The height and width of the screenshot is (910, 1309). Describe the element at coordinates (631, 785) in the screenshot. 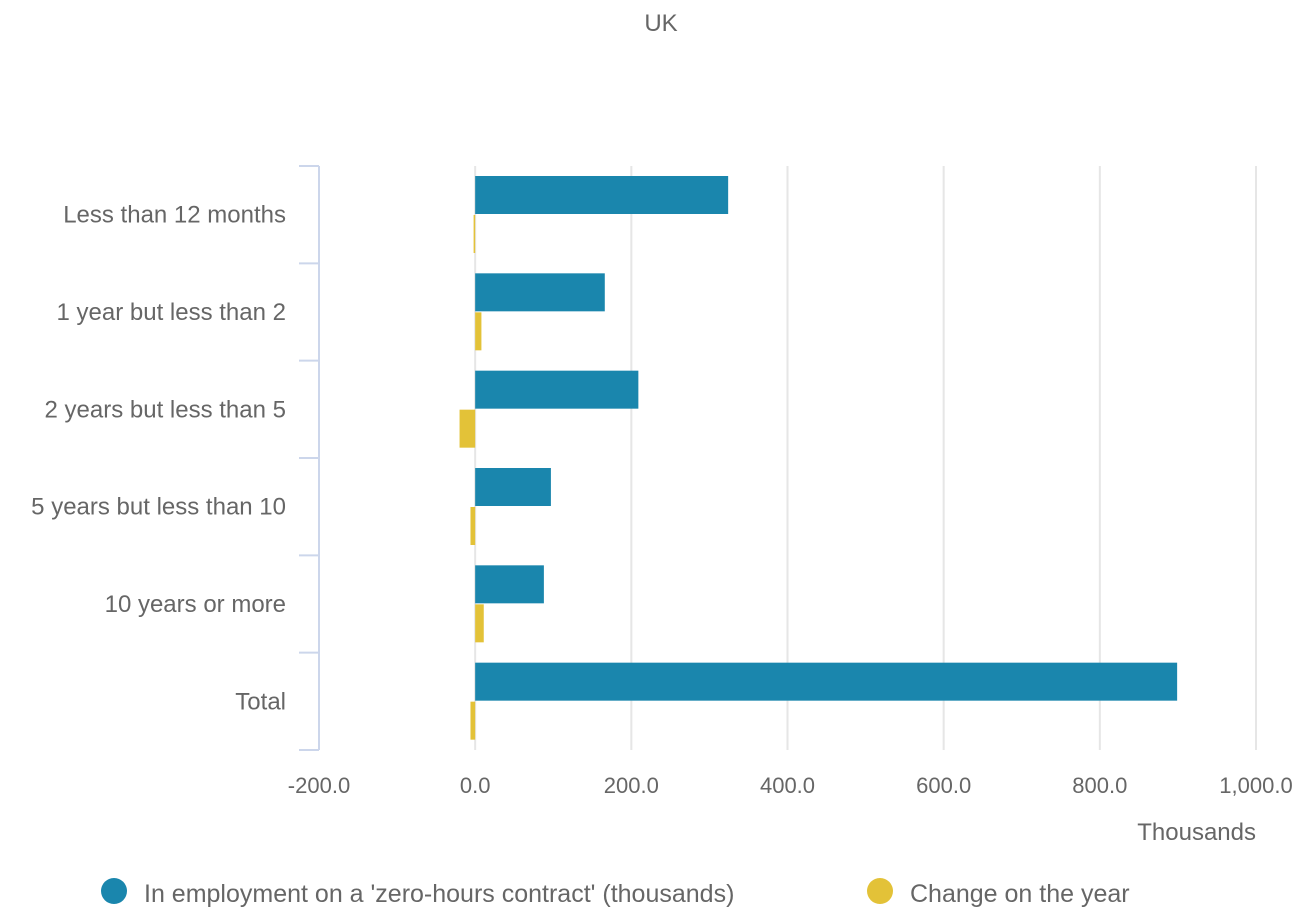

I see `x-tick-label: 200.0` at that location.